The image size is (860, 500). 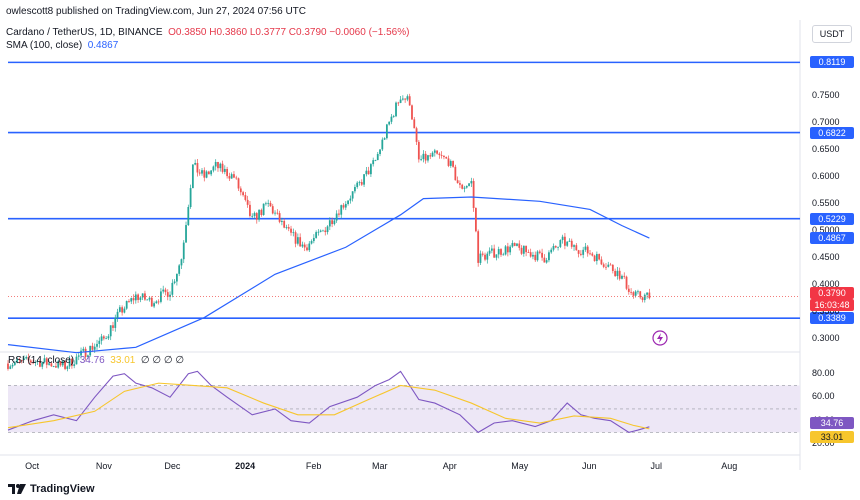 I want to click on x-tick-label: Feb, so click(x=313, y=466).